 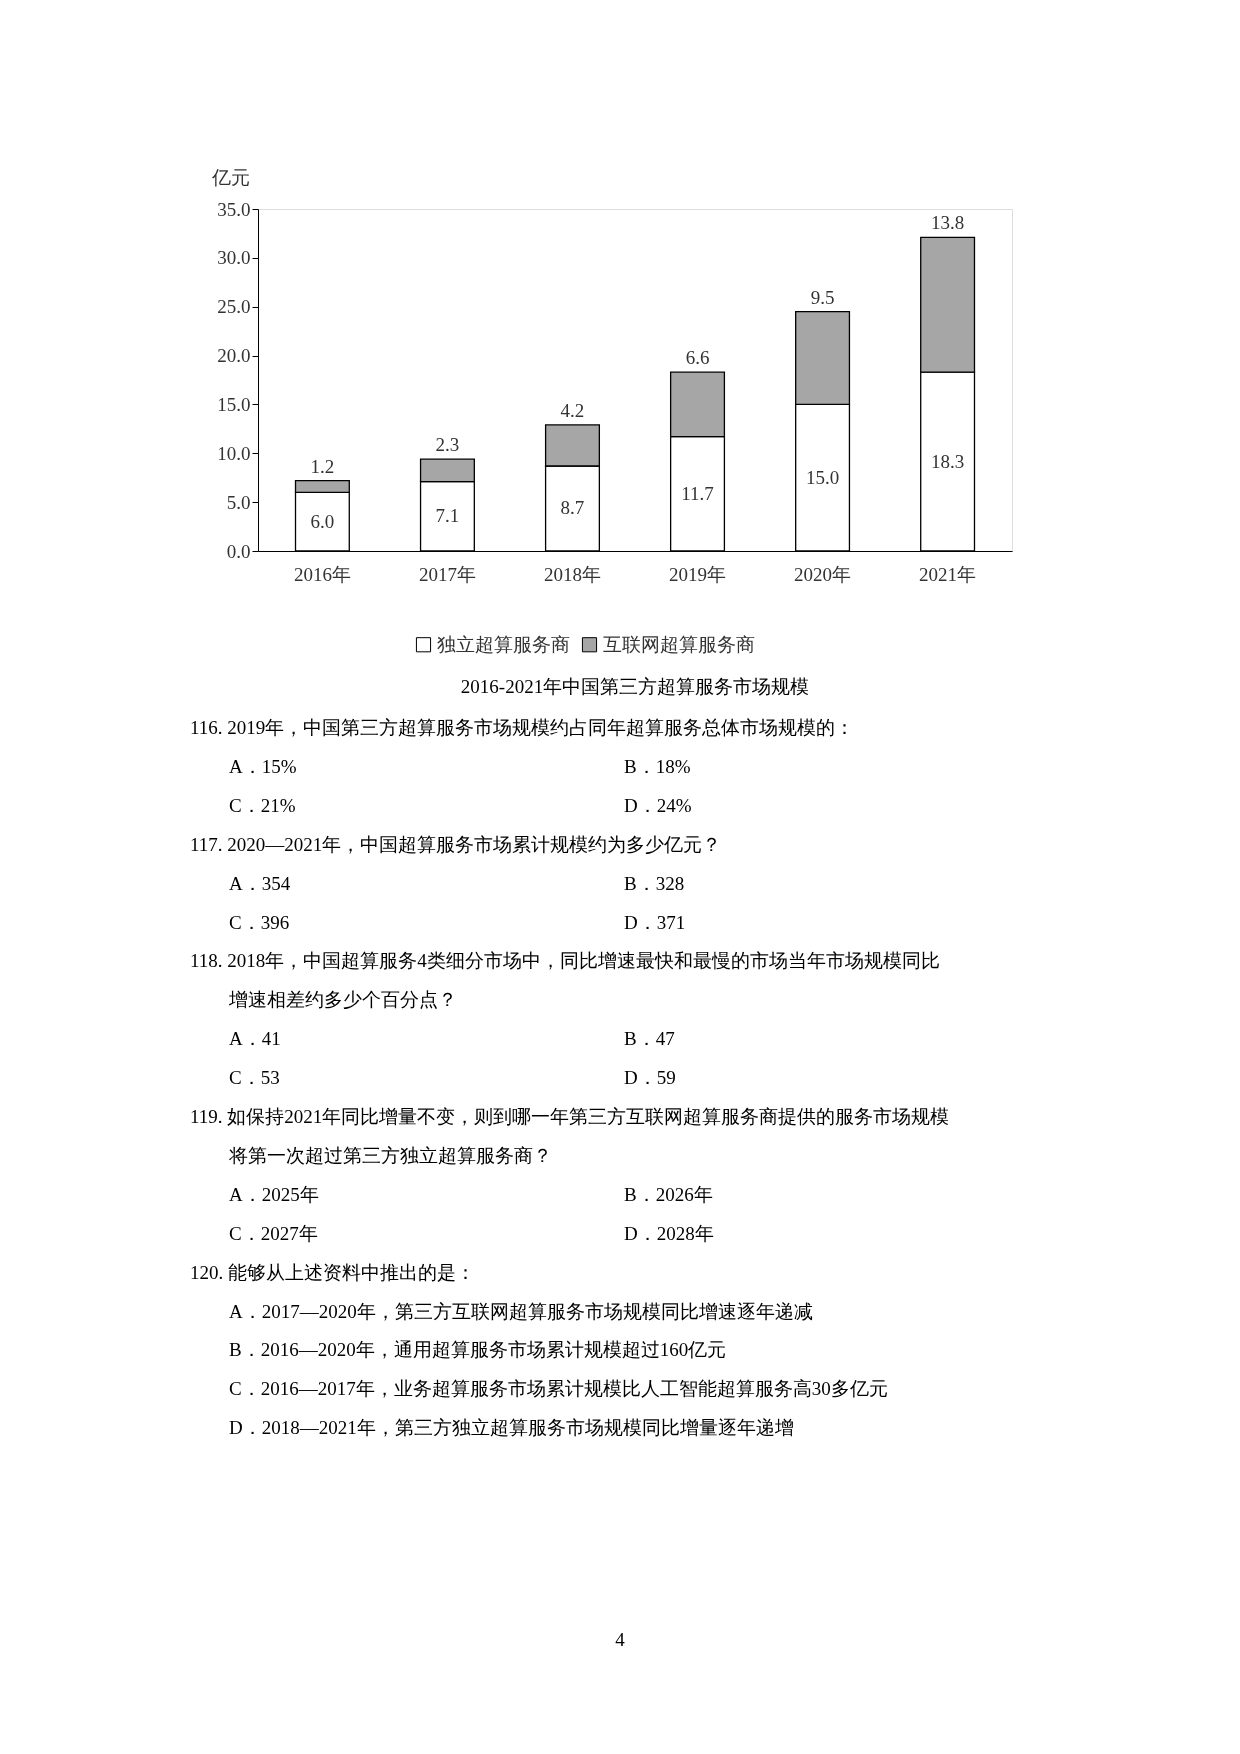 I want to click on legend-label: 互联网超算服务商, so click(x=679, y=644).